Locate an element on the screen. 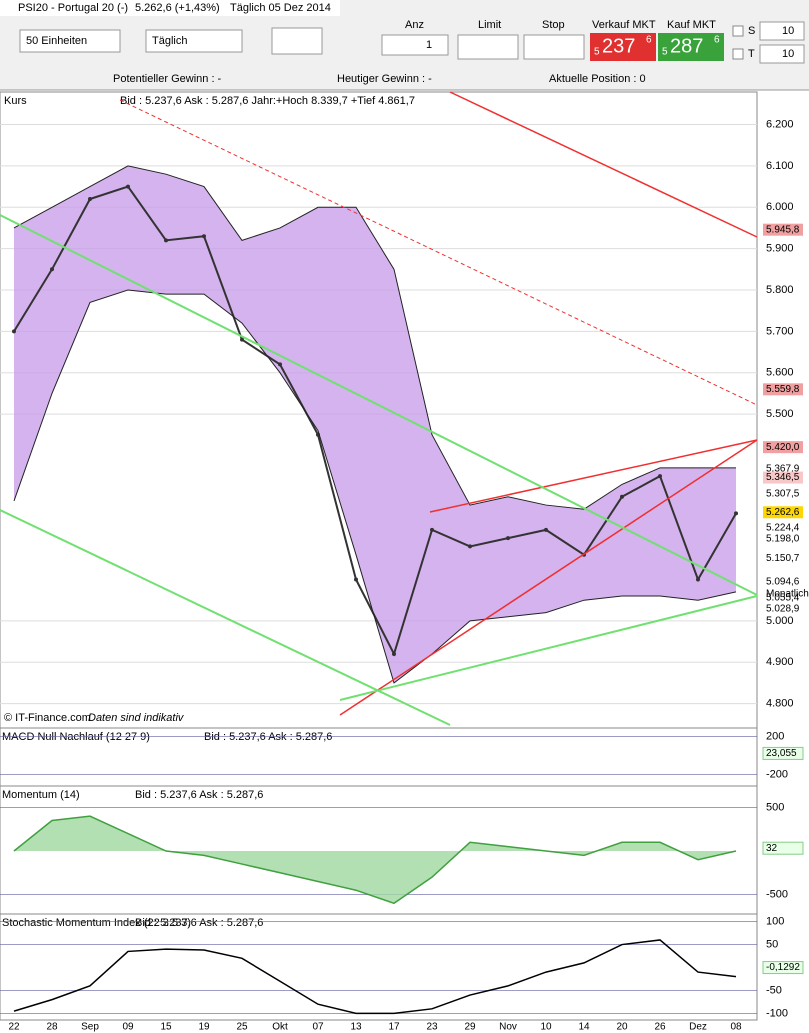 This screenshot has width=809, height=1033. panel-title: Momentum (14) is located at coordinates (41, 795).